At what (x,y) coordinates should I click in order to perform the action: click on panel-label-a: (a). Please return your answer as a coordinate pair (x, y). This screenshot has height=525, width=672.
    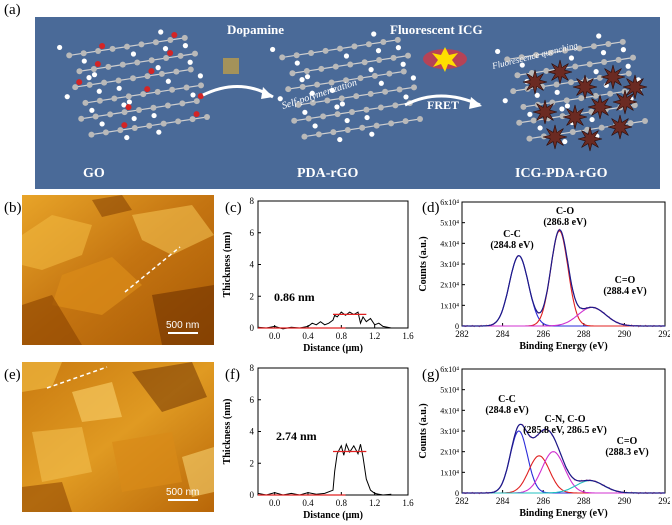
    Looking at the image, I should click on (12, 10).